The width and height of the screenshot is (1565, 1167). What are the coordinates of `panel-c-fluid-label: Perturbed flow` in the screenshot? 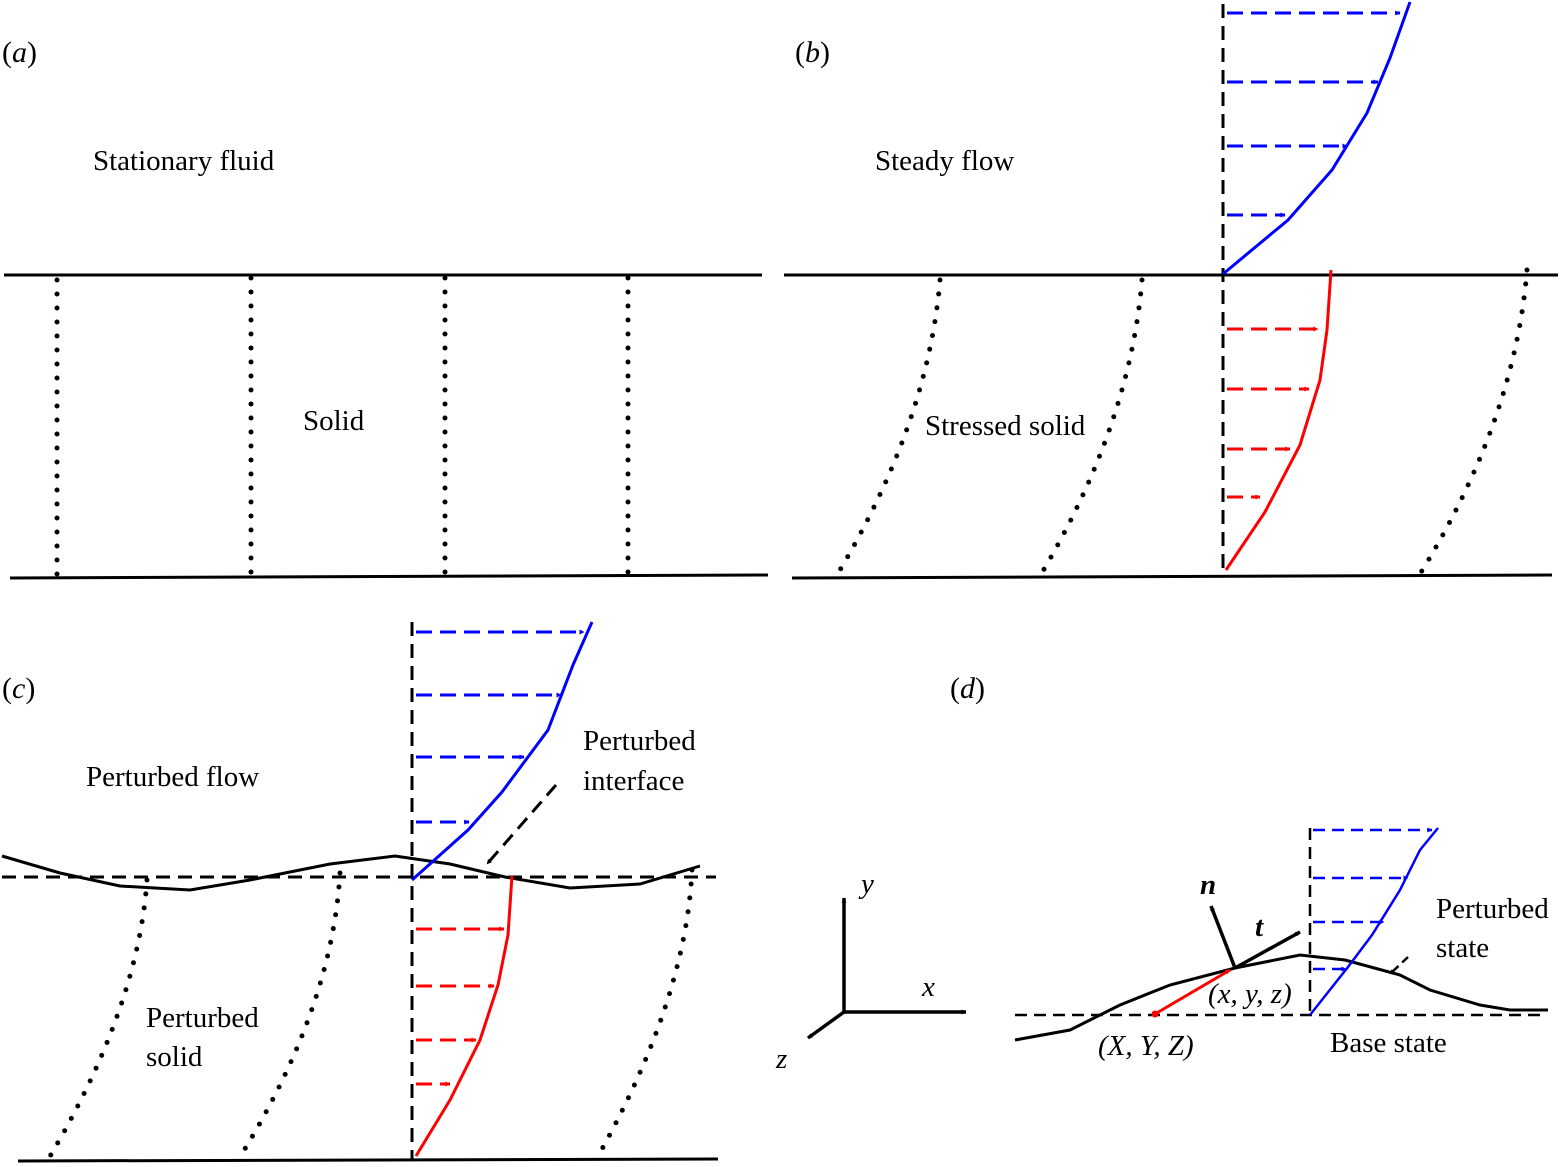 It's located at (172, 777).